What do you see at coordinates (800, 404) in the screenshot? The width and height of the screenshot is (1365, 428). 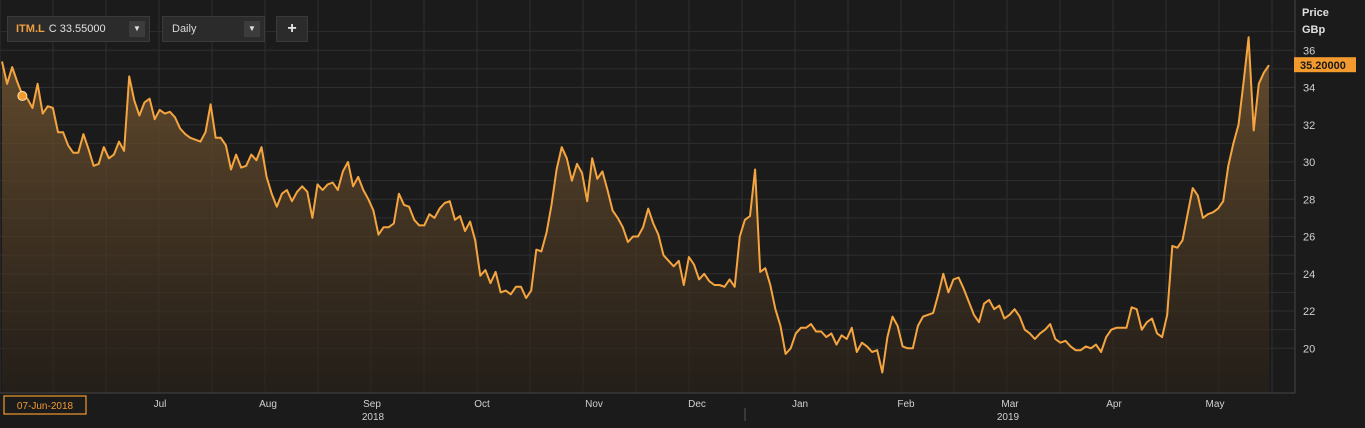 I see `x-tick-label-jan: Jan` at bounding box center [800, 404].